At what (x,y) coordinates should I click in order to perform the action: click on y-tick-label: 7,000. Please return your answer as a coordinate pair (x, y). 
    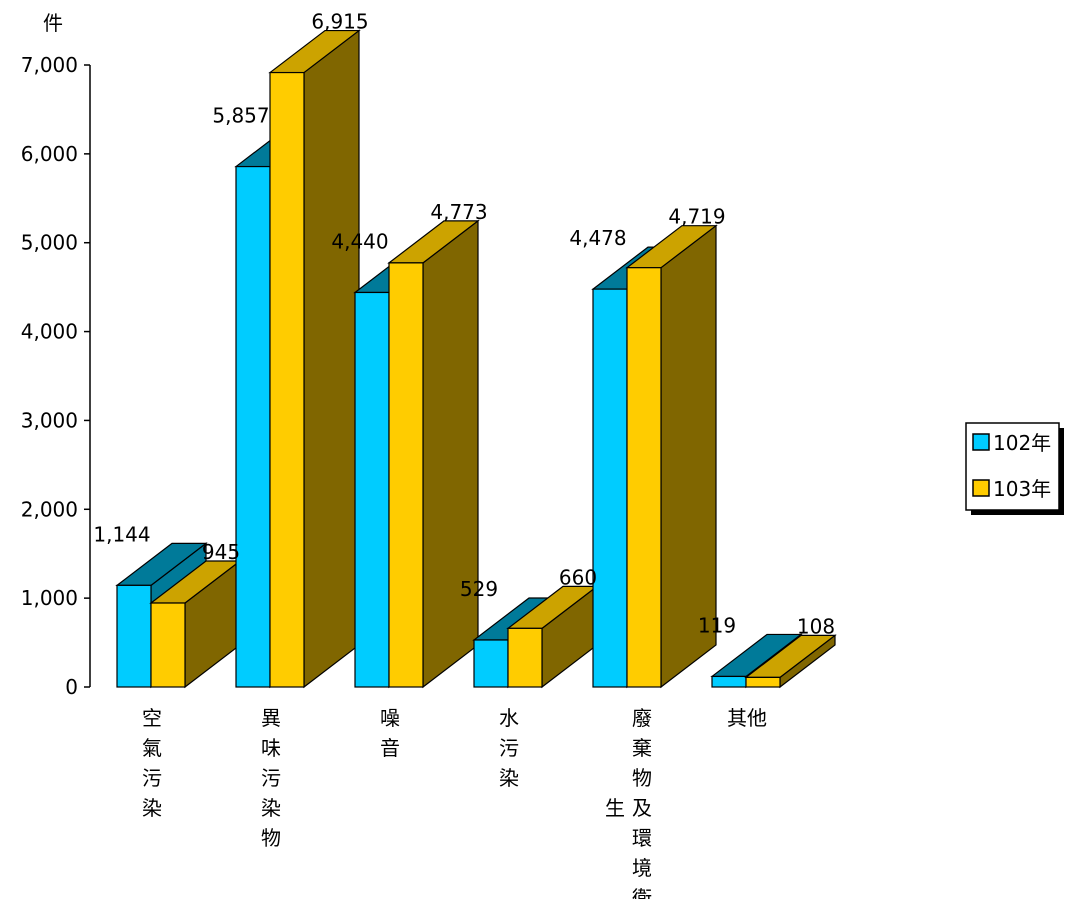
    Looking at the image, I should click on (49, 65).